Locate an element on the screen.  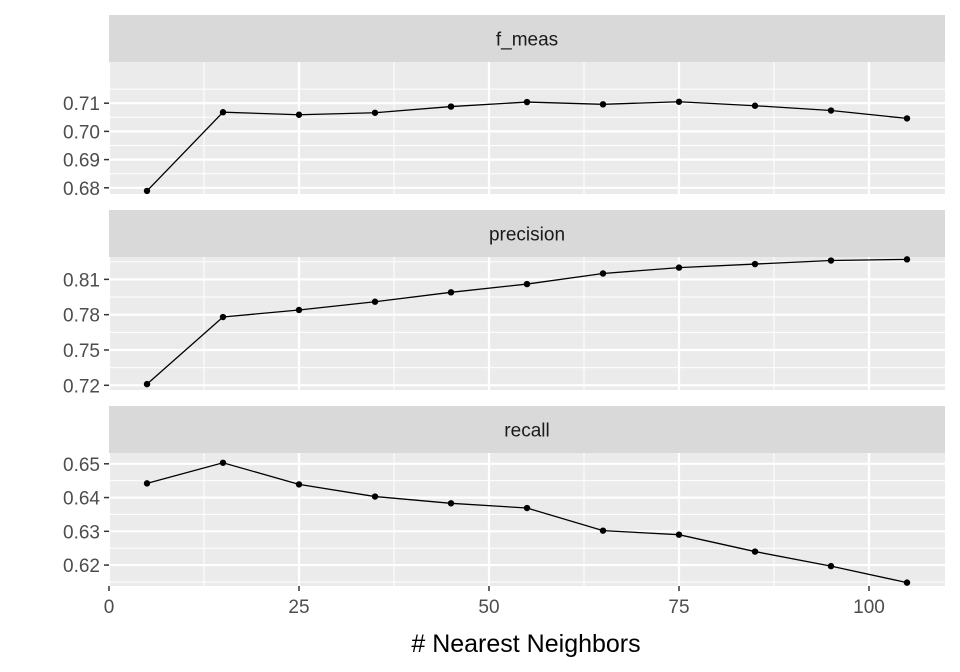
y-tick-label: 0.75 is located at coordinates (81, 351).